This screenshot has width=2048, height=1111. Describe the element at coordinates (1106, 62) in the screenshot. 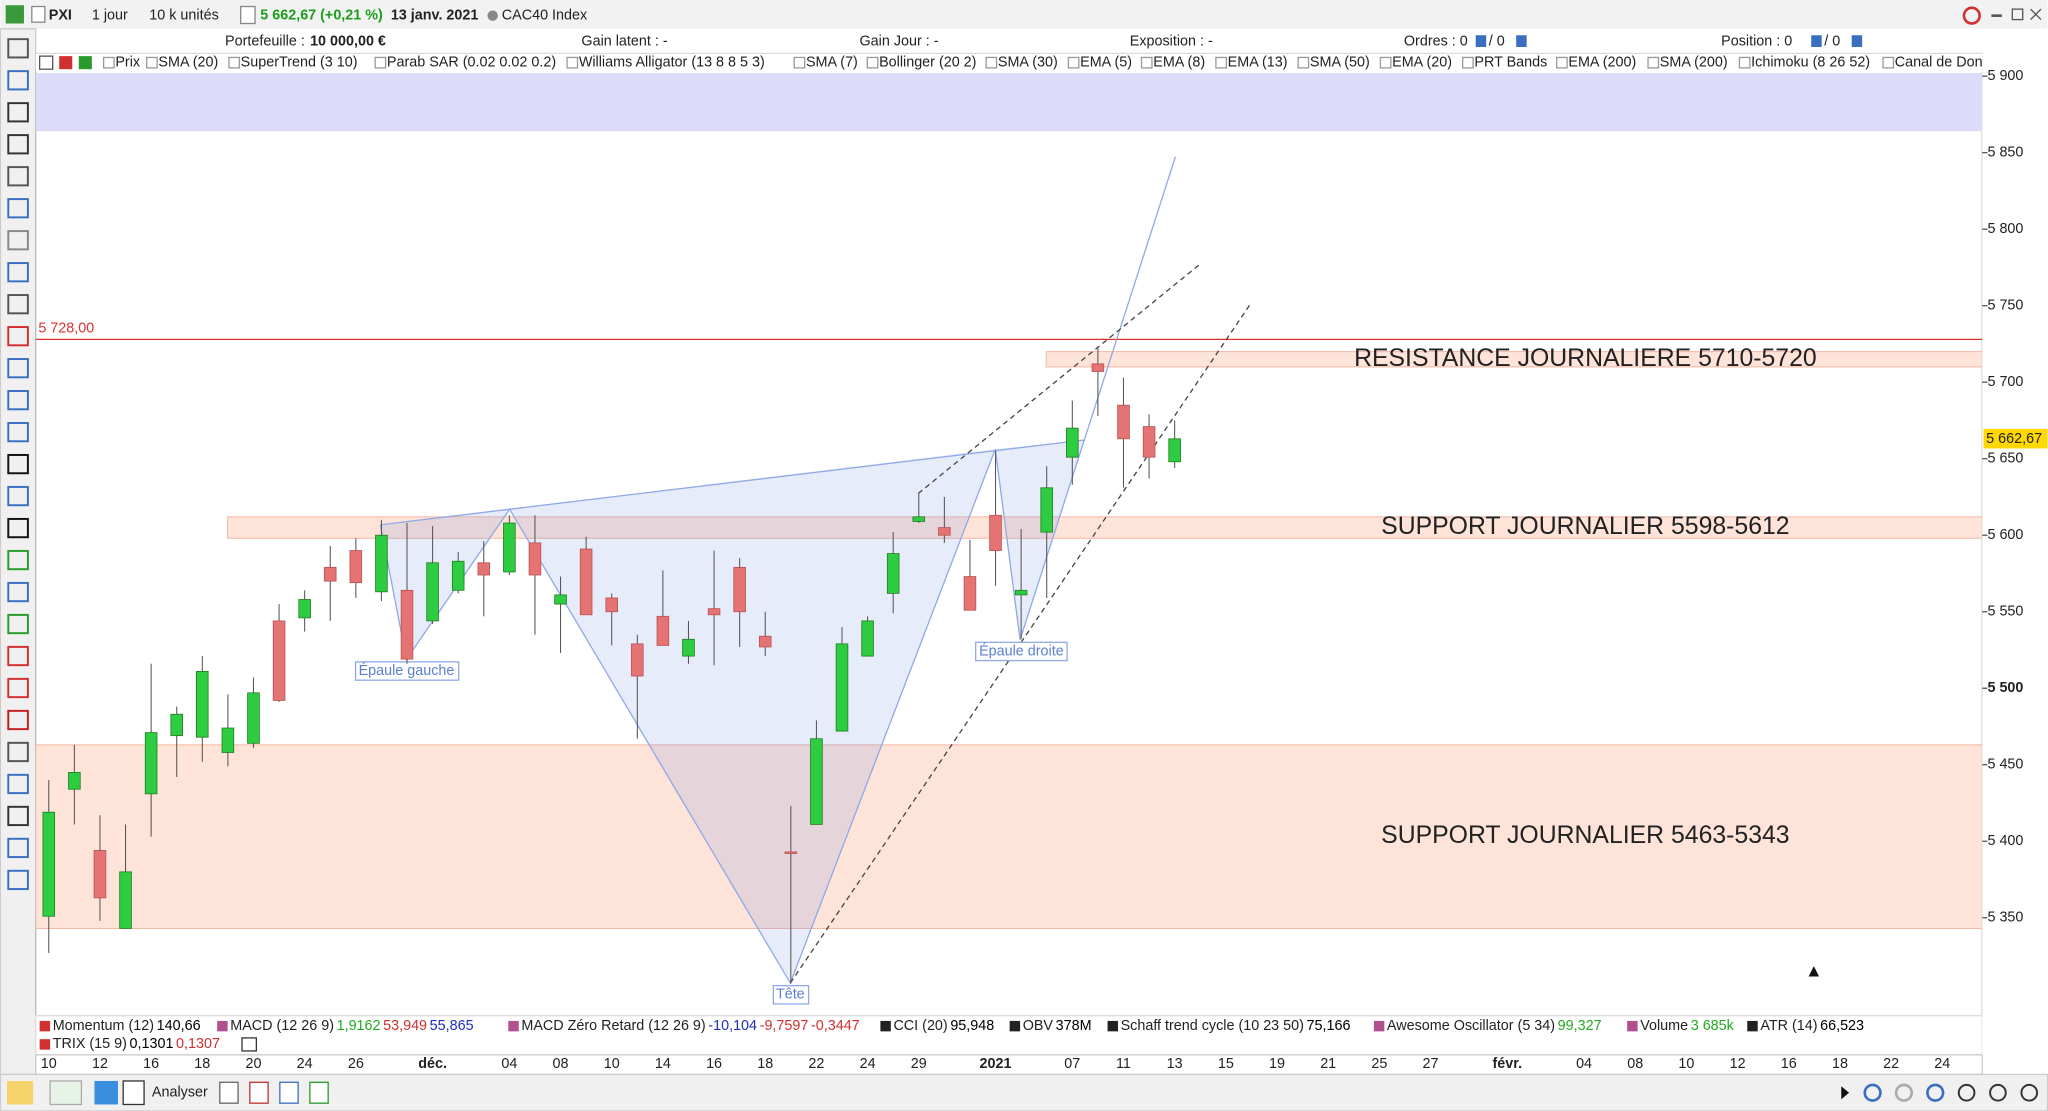

I see `indicator-name: EMA (5)` at that location.